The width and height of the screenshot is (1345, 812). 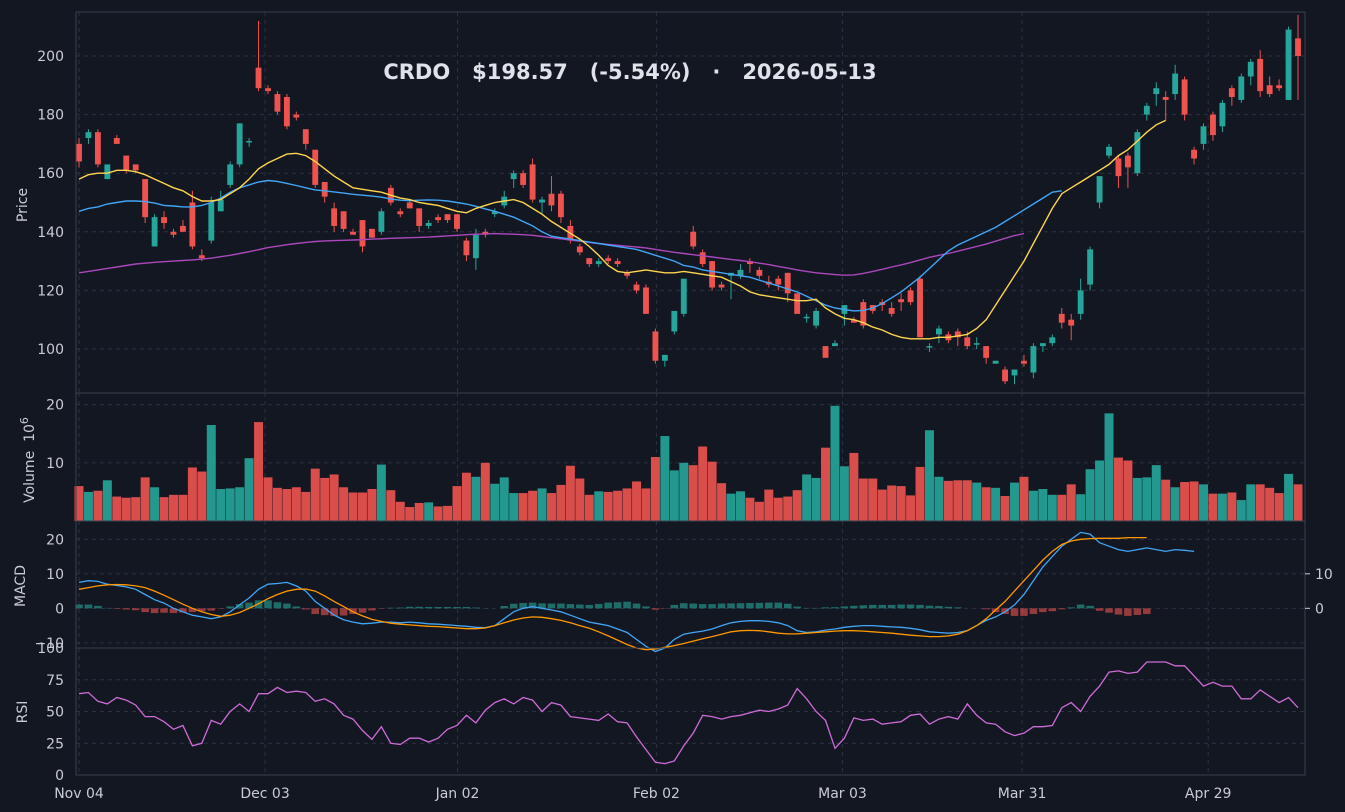 I want to click on rsi-line, so click(x=688, y=713).